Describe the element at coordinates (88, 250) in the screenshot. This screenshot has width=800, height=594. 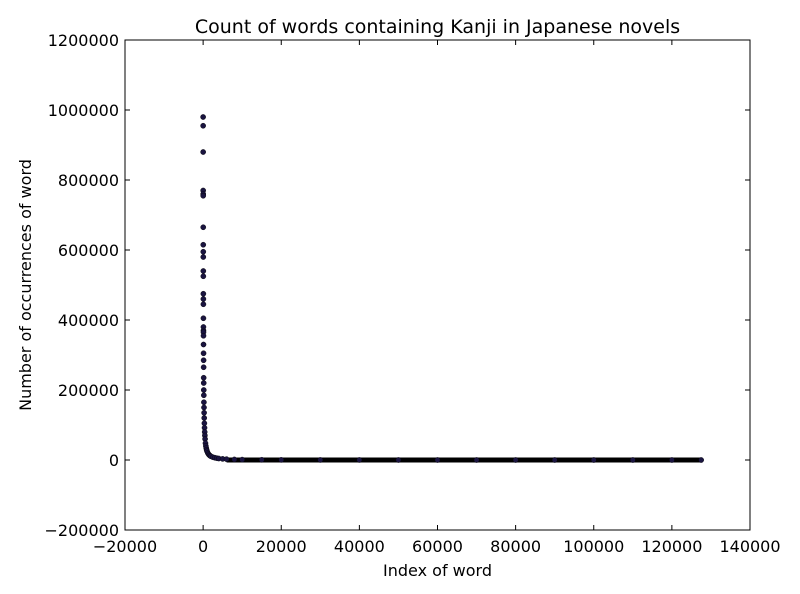
I see `y-tick-label: 600000` at that location.